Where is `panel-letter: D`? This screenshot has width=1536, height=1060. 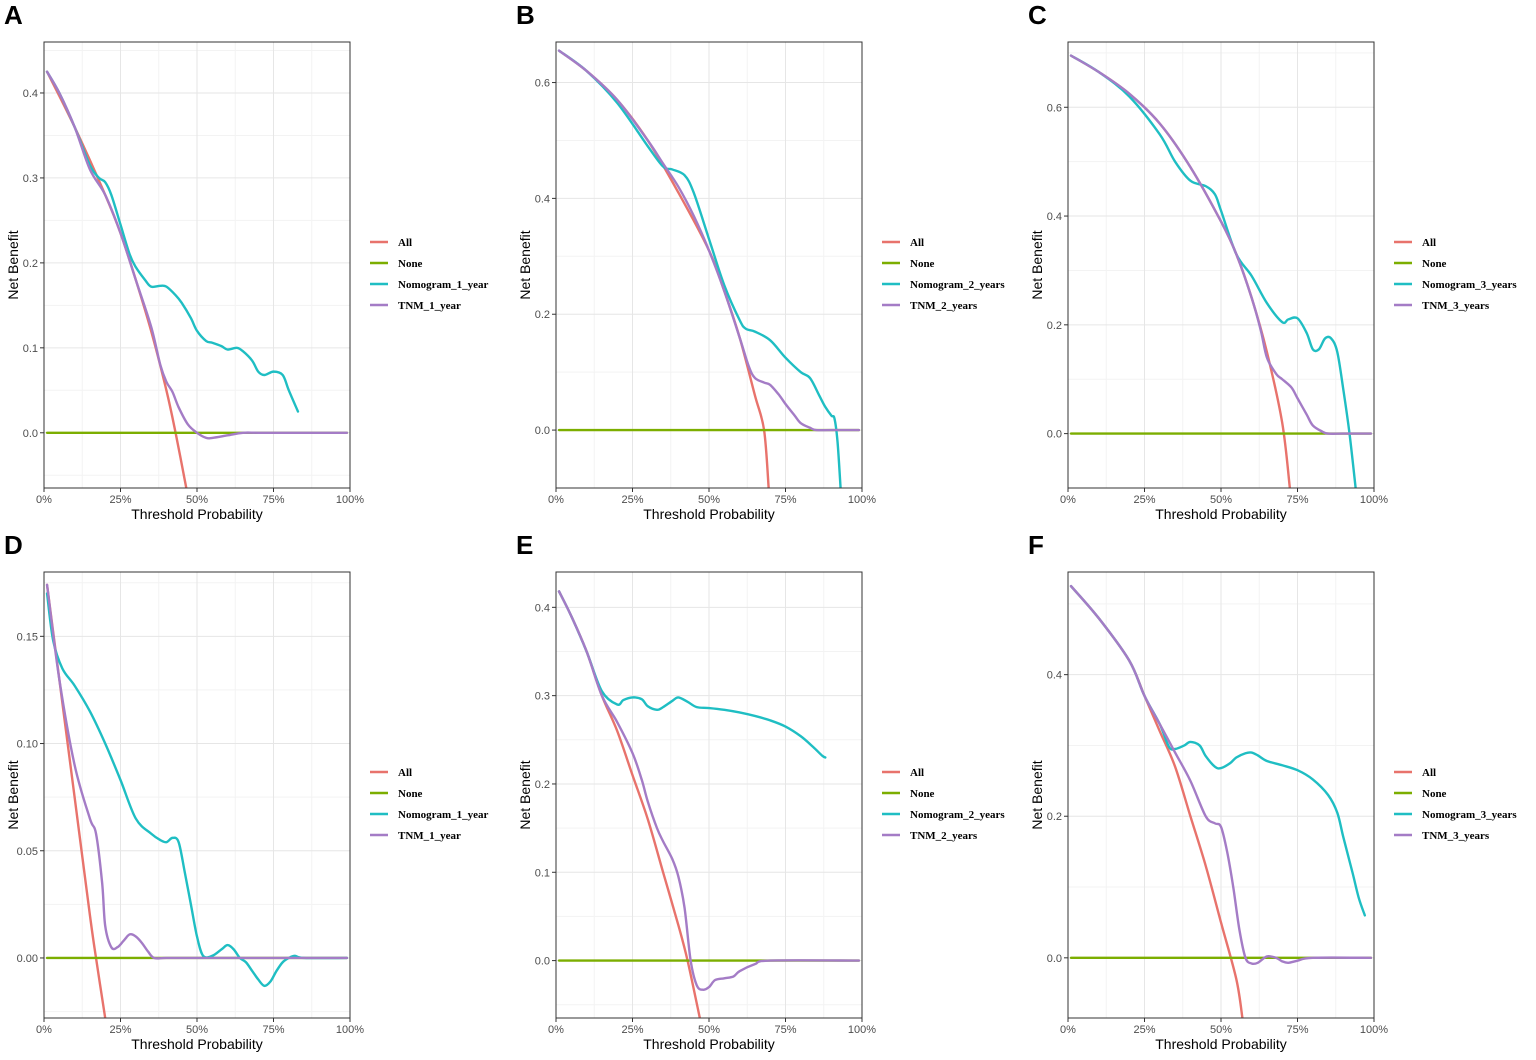 panel-letter: D is located at coordinates (13, 545).